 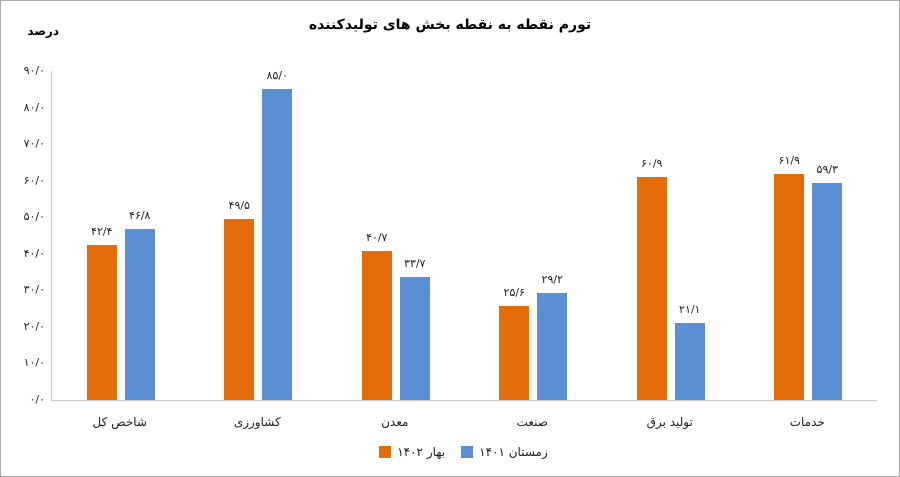 I want to click on category-label: صنعت, so click(x=532, y=422).